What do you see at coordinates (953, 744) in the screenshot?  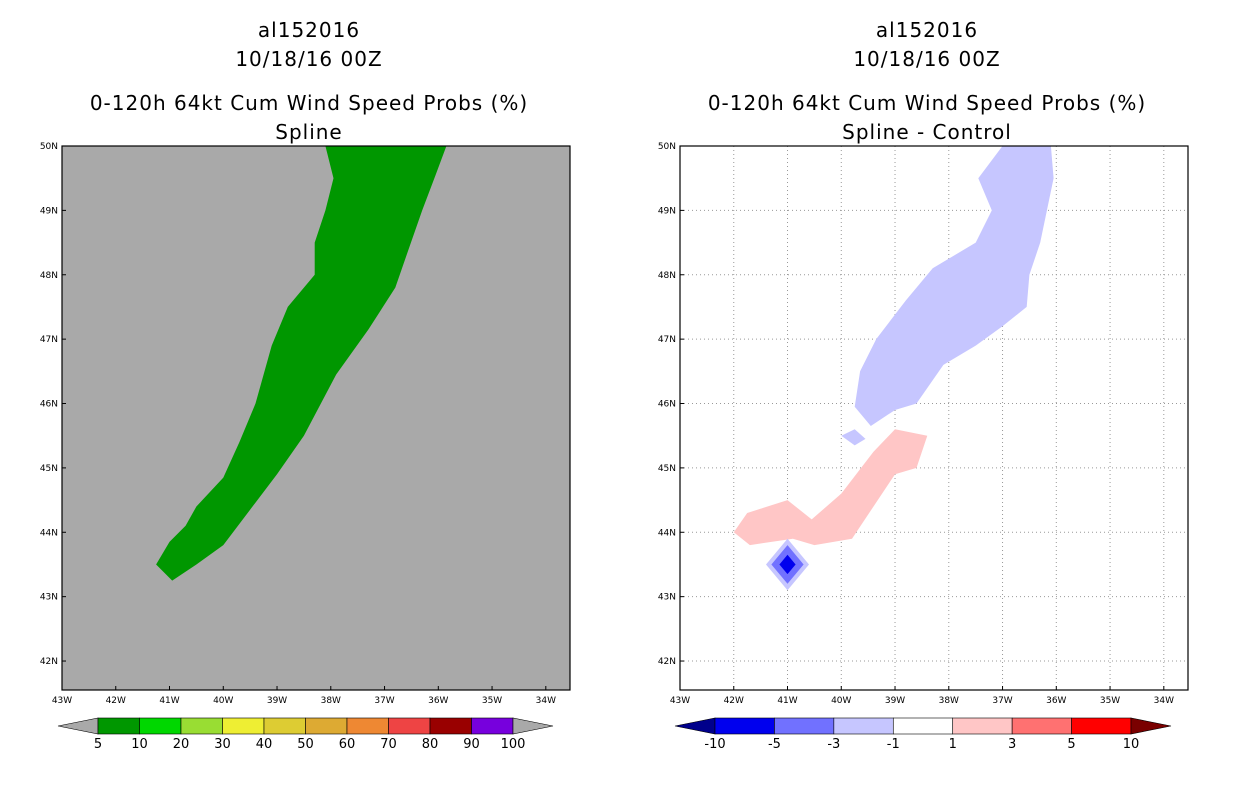 I see `colorbar-label: 1` at bounding box center [953, 744].